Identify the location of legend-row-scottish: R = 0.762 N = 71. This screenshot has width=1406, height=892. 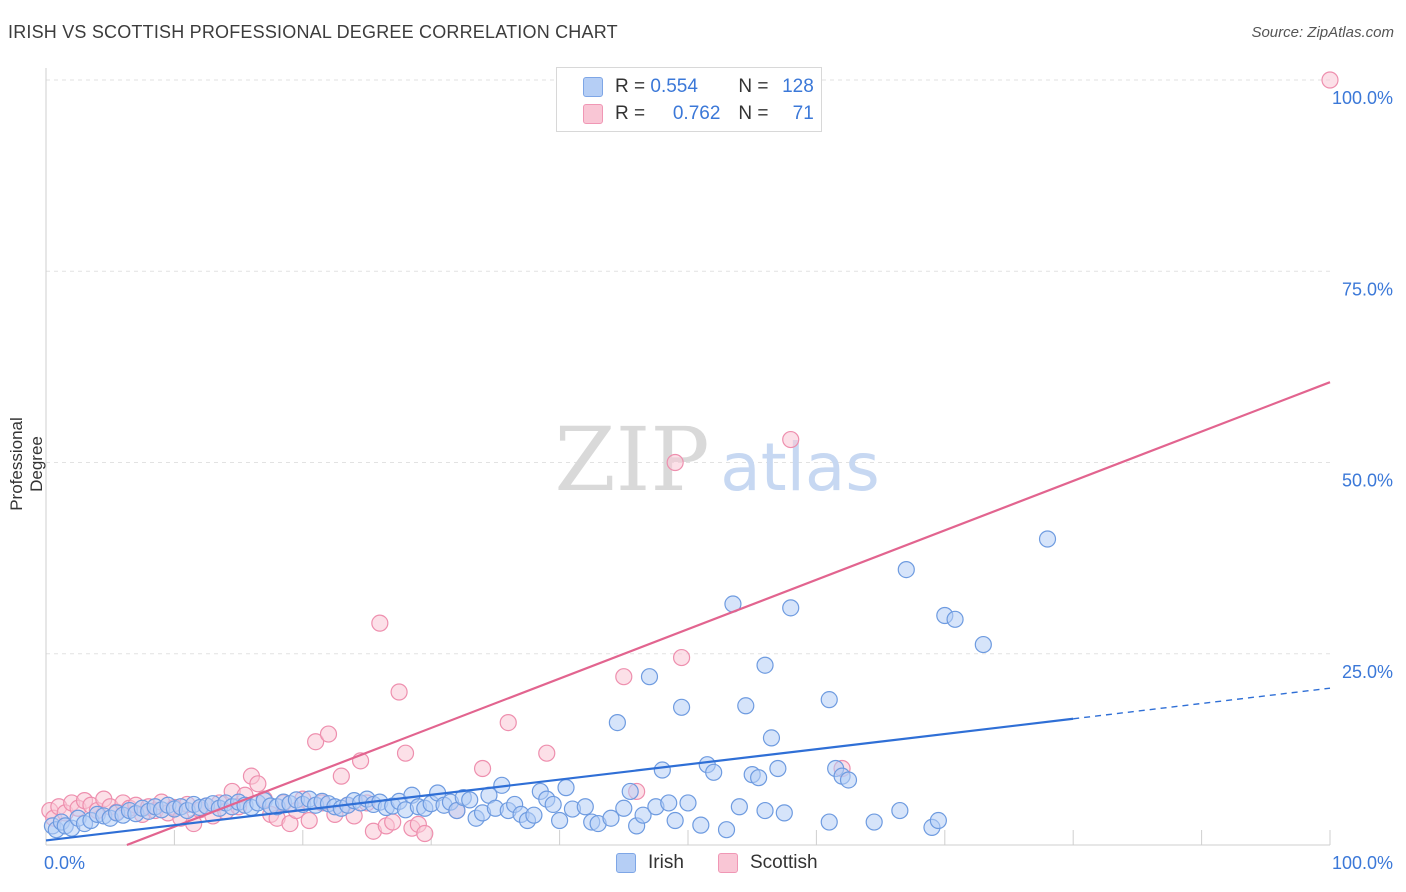
(698, 114).